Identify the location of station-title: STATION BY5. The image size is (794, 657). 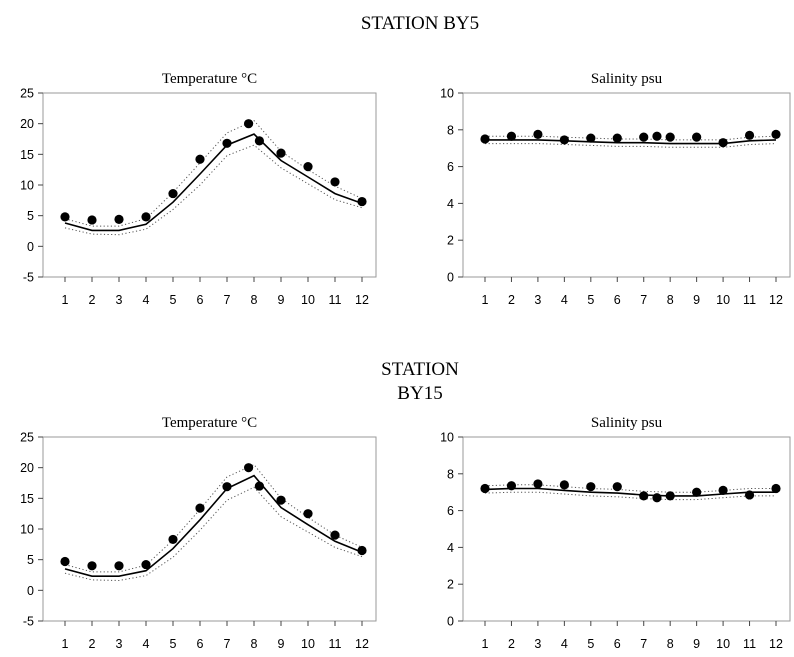
(420, 23).